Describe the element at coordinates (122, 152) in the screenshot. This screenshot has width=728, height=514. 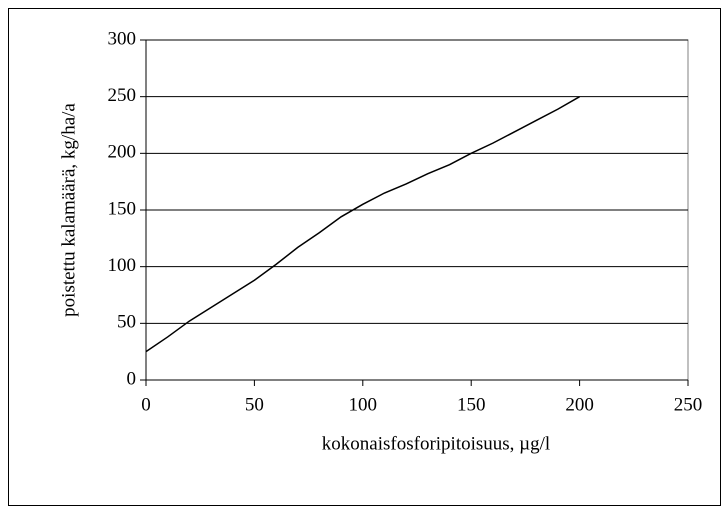
I see `y-tick-label: 200` at that location.